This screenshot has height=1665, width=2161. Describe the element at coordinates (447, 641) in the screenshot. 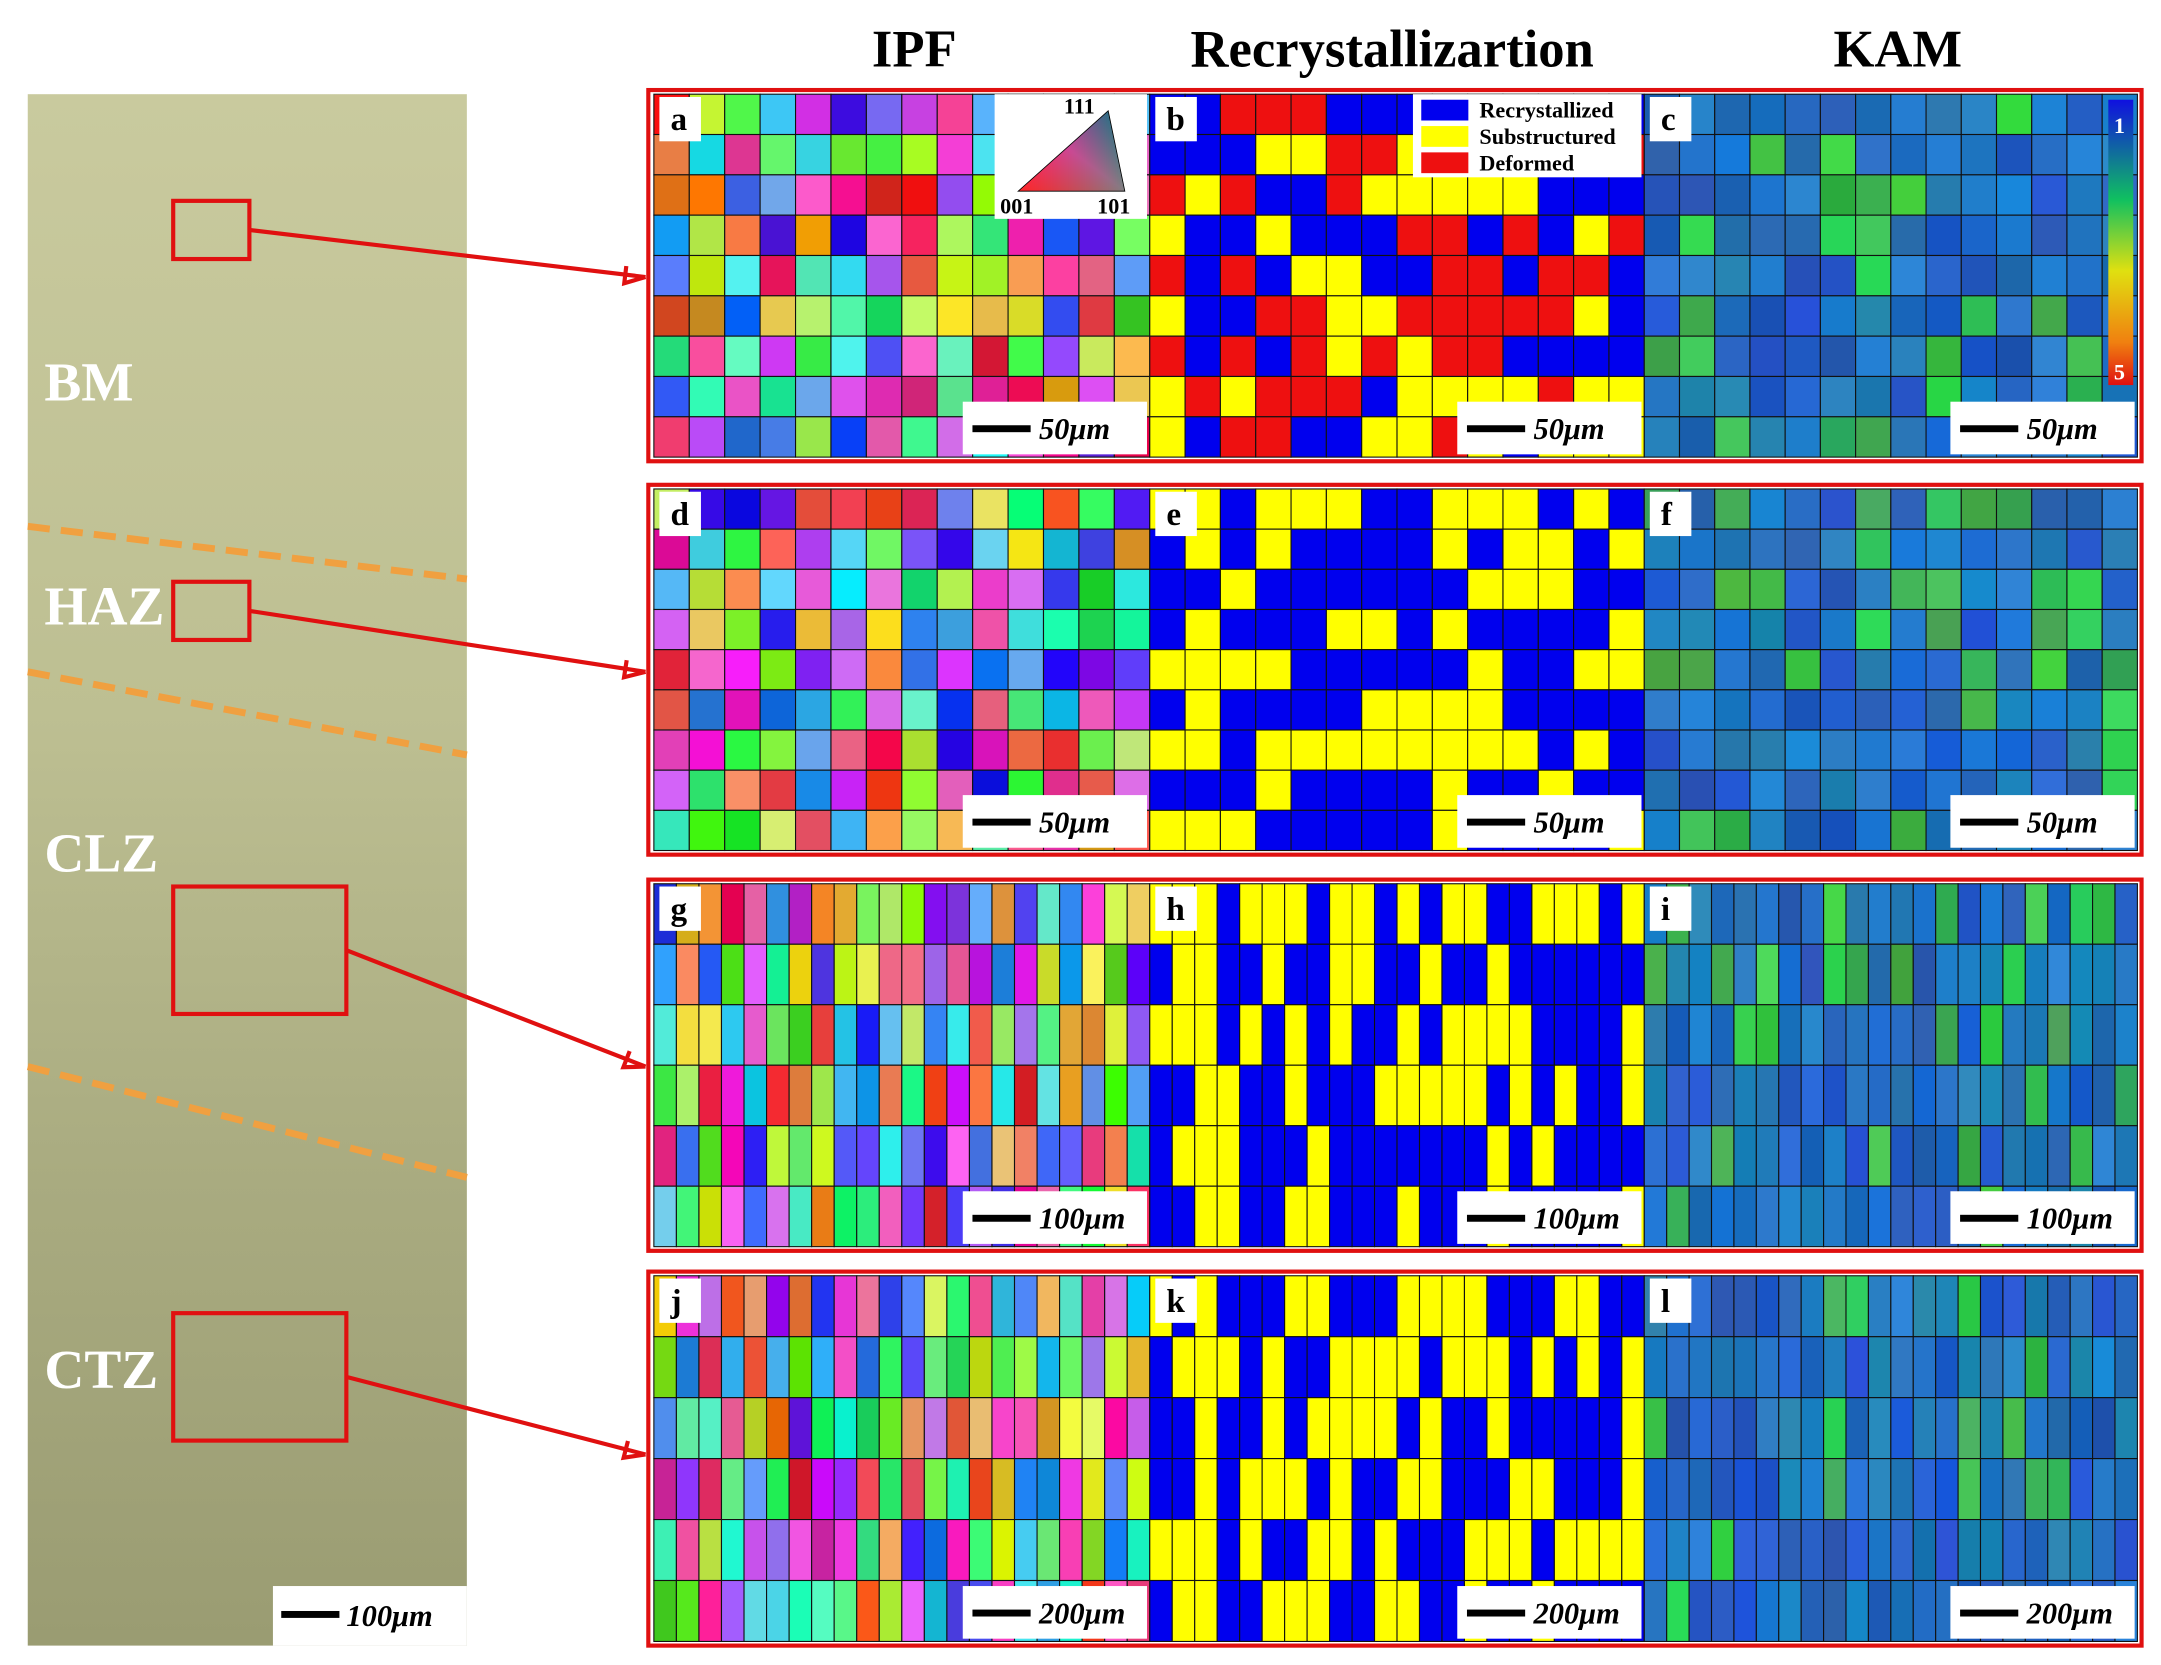

I see `arrow` at that location.